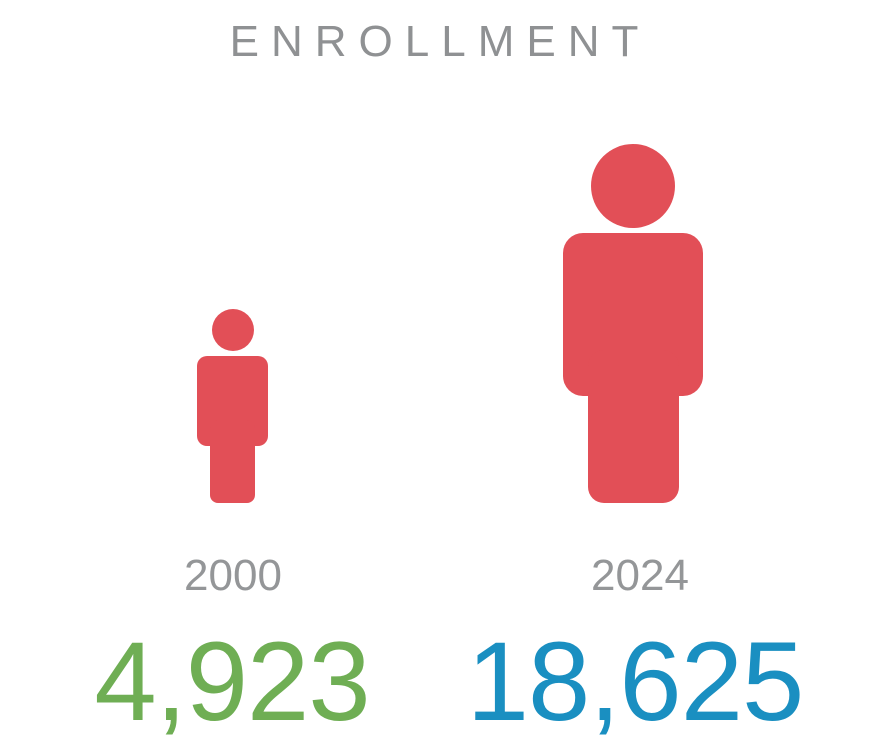  I want to click on person-icon-2000-head, so click(233, 330).